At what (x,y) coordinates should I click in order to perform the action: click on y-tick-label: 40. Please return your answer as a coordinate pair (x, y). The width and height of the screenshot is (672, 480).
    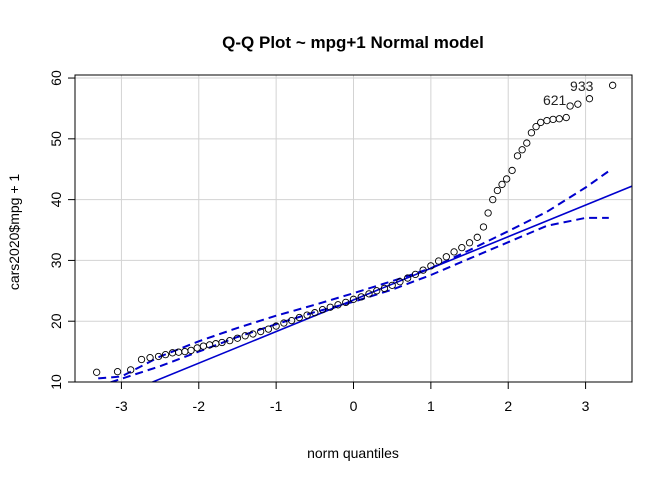
    Looking at the image, I should click on (56, 200).